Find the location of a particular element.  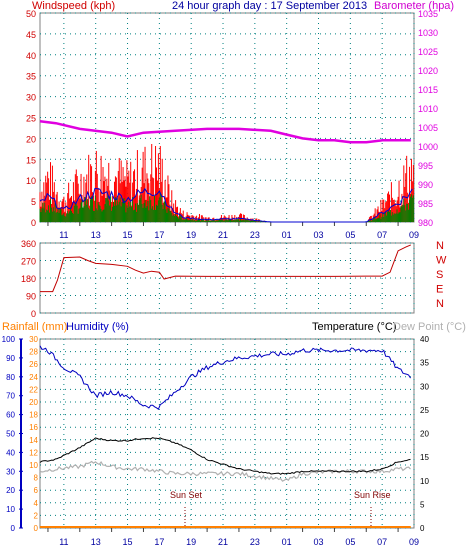

temperature-tick-label: 5 is located at coordinates (422, 504).